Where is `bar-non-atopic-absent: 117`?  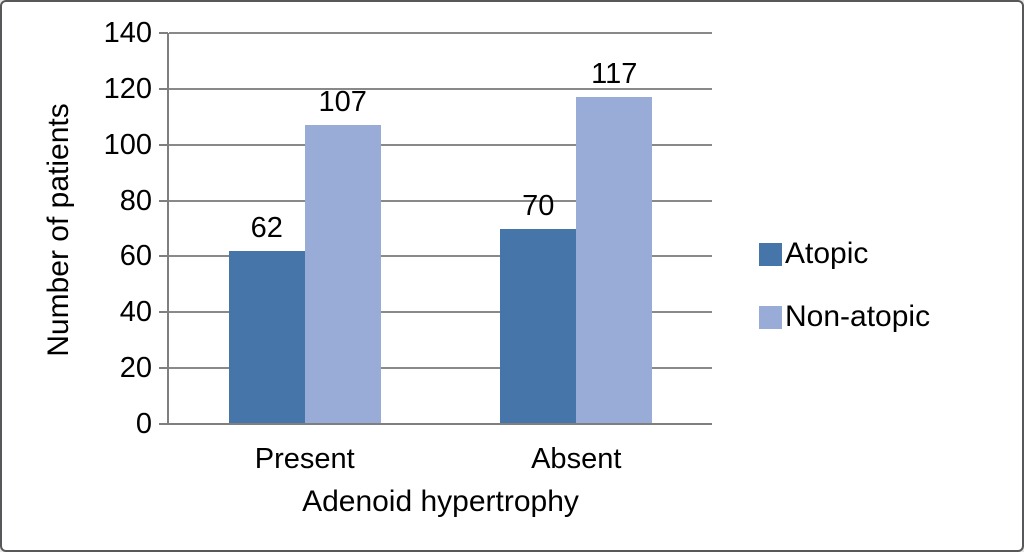 bar-non-atopic-absent: 117 is located at coordinates (614, 241).